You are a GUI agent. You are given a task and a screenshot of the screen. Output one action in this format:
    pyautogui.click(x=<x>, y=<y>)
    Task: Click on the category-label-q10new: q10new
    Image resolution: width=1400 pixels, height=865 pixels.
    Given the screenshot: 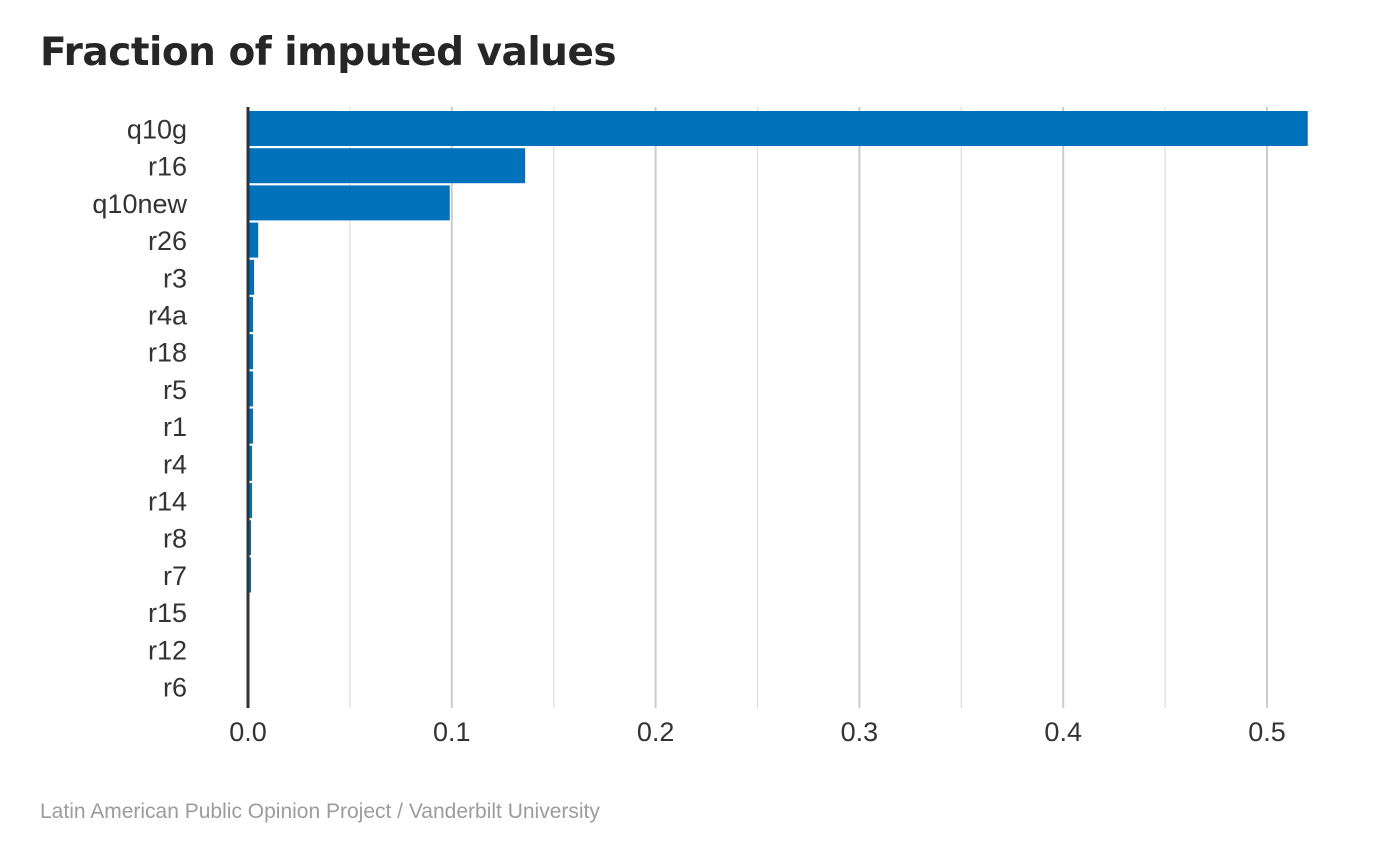 What is the action you would take?
    pyautogui.click(x=139, y=204)
    